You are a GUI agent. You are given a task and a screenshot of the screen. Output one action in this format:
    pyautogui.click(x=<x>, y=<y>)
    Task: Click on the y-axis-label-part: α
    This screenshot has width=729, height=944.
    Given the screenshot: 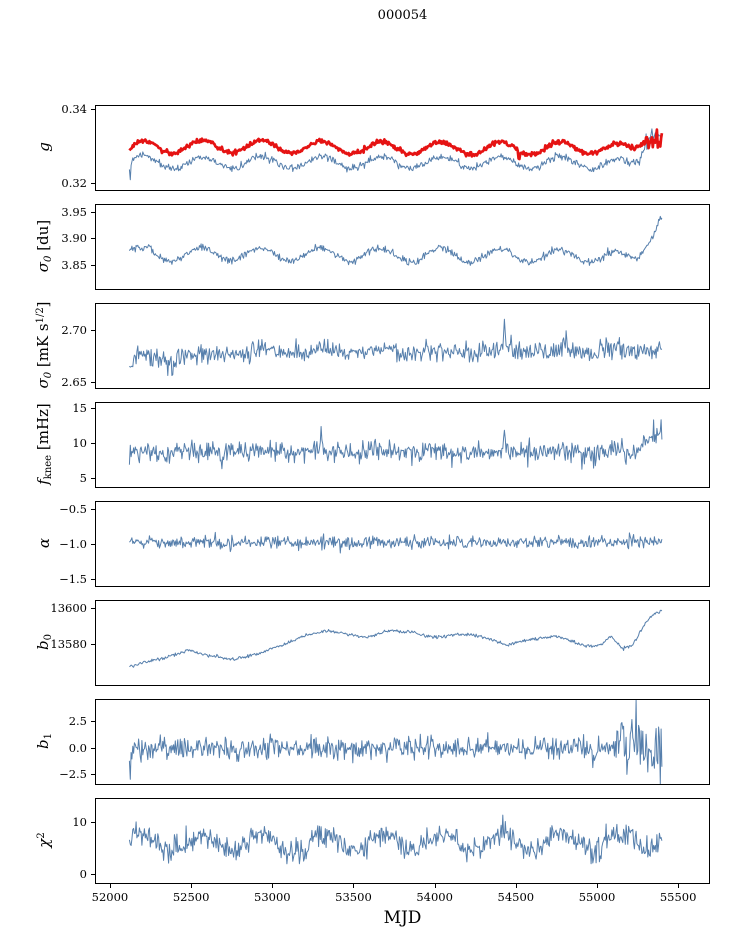 What is the action you would take?
    pyautogui.click(x=44, y=543)
    